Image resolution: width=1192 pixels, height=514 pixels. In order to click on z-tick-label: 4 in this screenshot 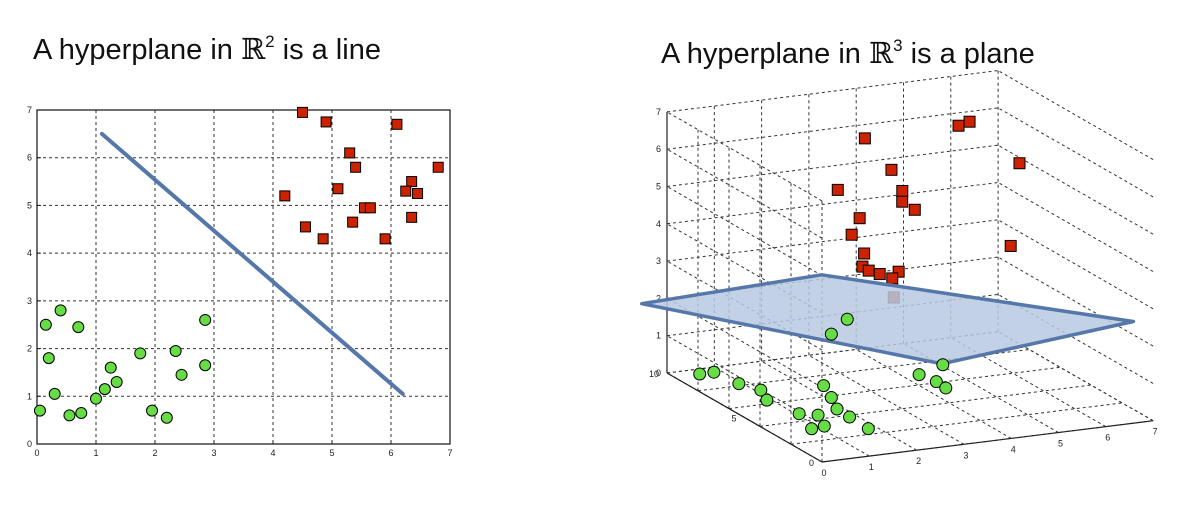, I will do `click(658, 224)`.